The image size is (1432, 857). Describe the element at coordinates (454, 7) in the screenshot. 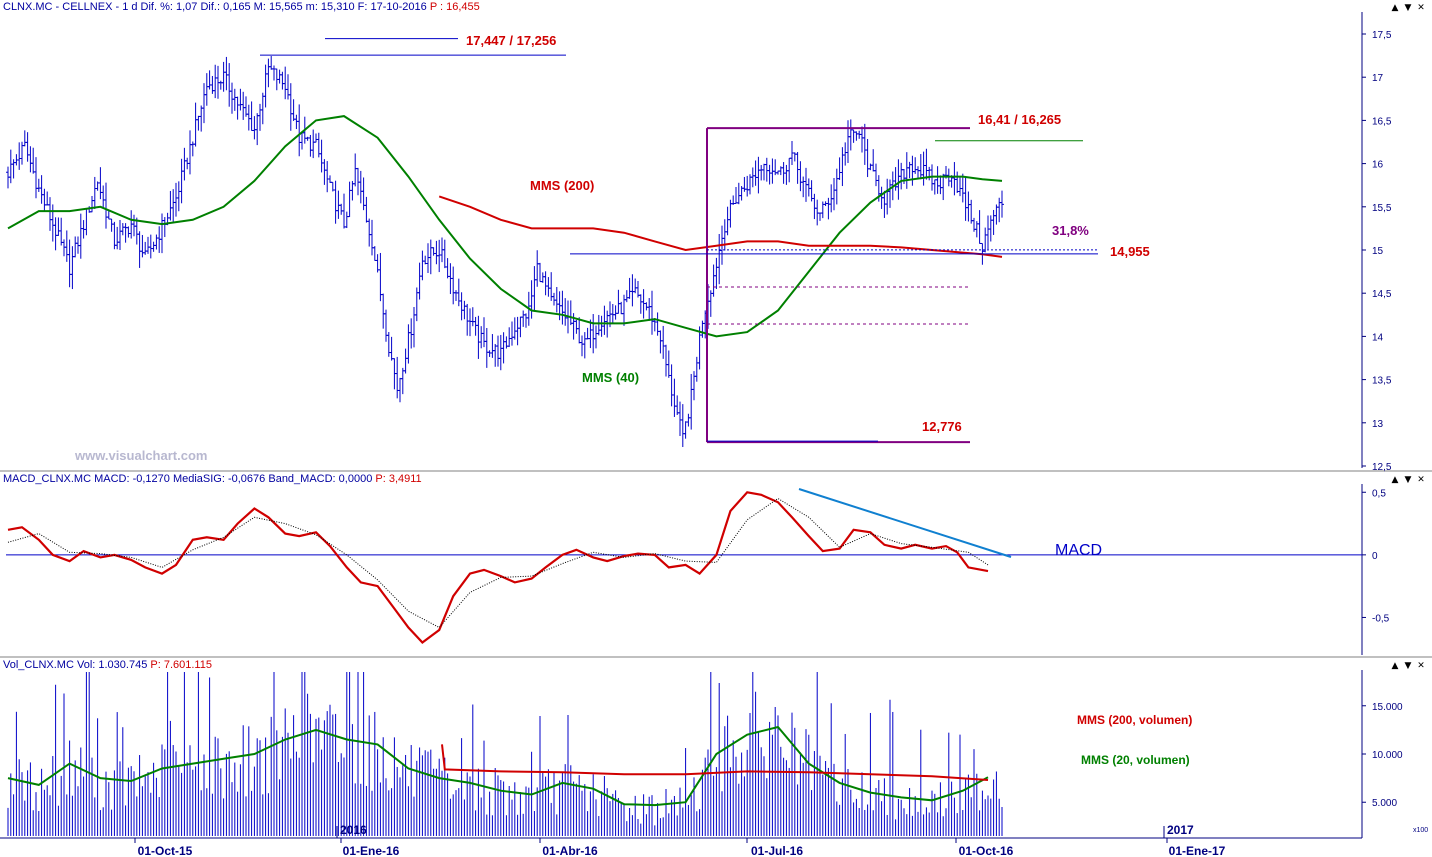

I see `last-price-value: P : 16,455` at that location.